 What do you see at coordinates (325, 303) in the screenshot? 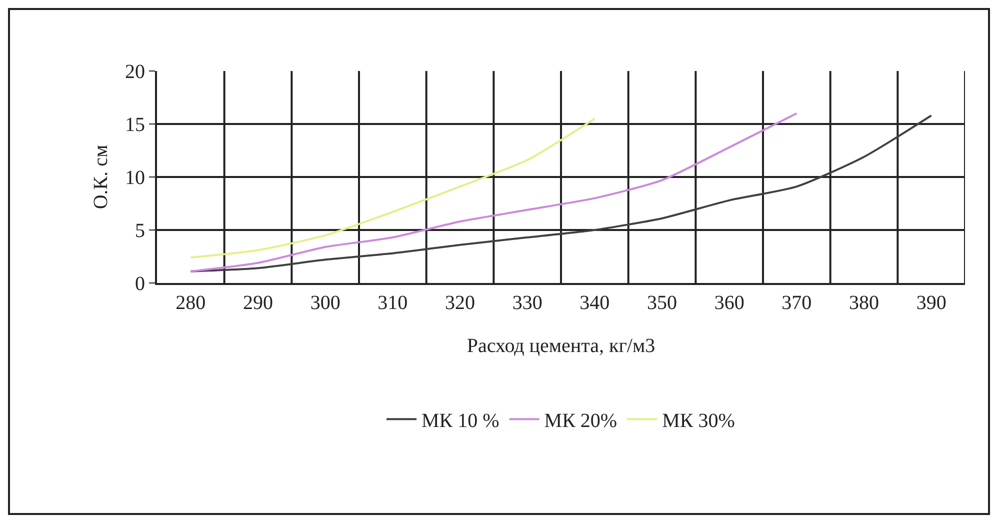
I see `x-tick-label: 300` at bounding box center [325, 303].